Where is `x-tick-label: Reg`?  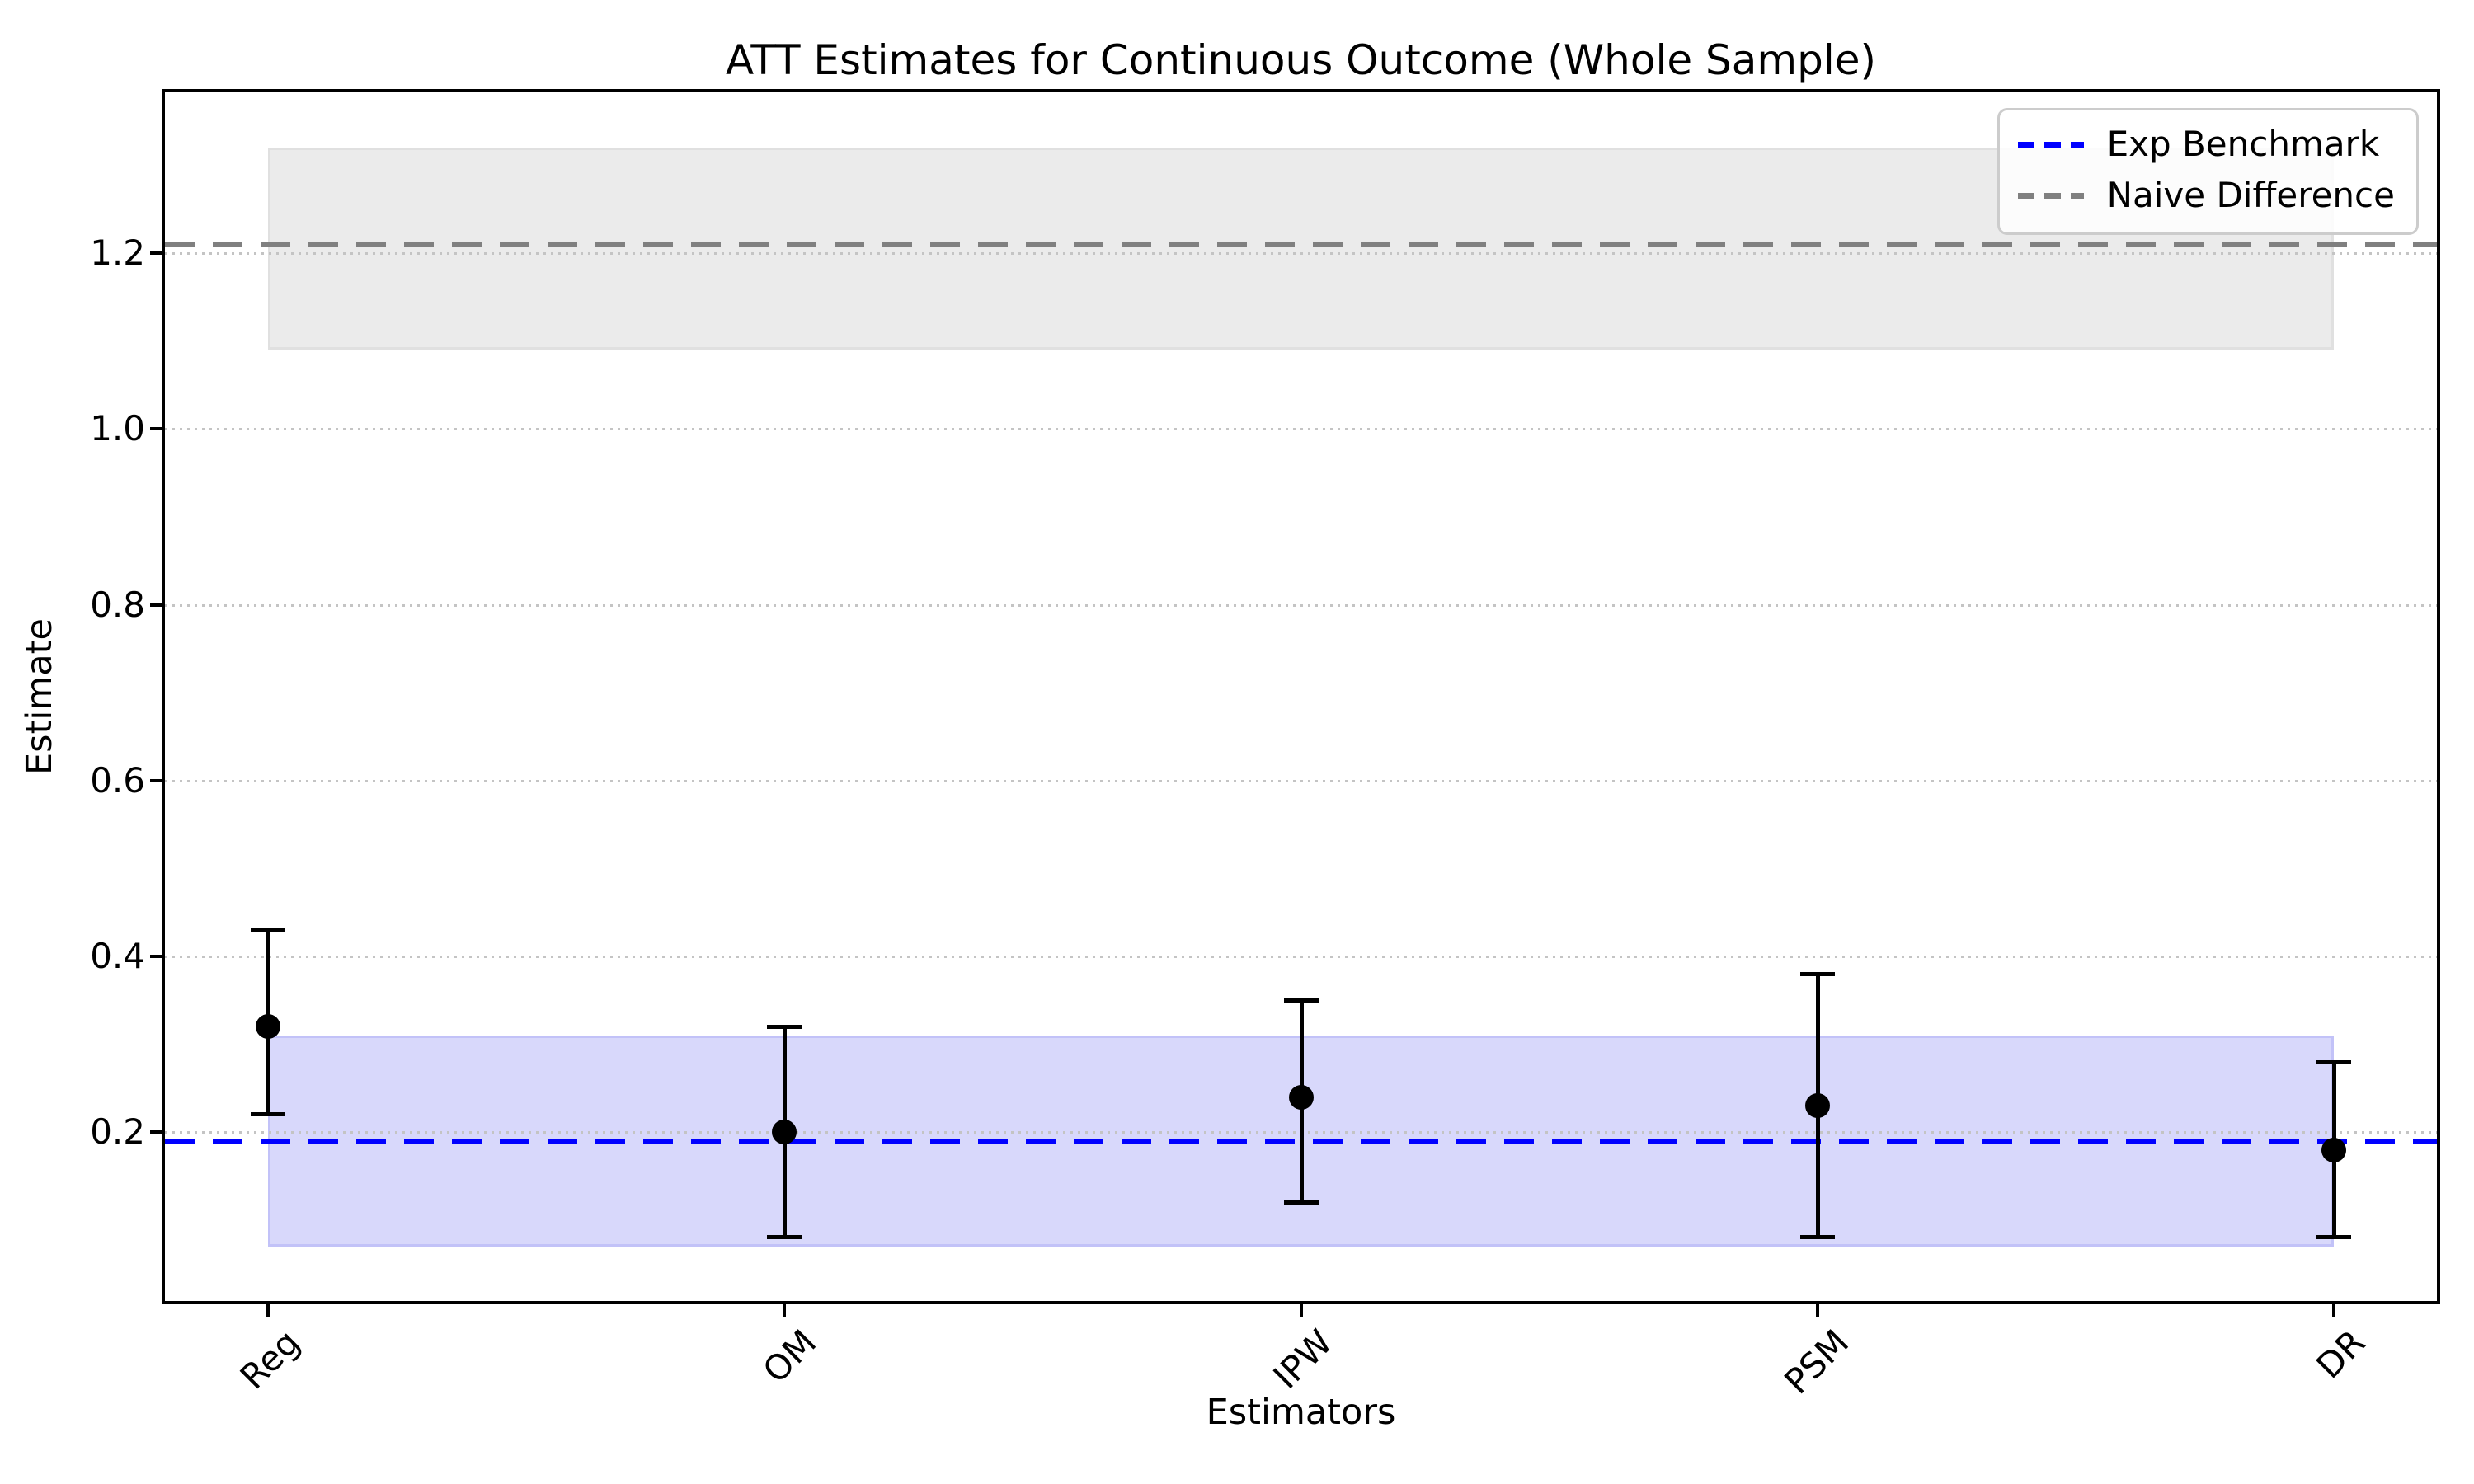 x-tick-label: Reg is located at coordinates (270, 1359).